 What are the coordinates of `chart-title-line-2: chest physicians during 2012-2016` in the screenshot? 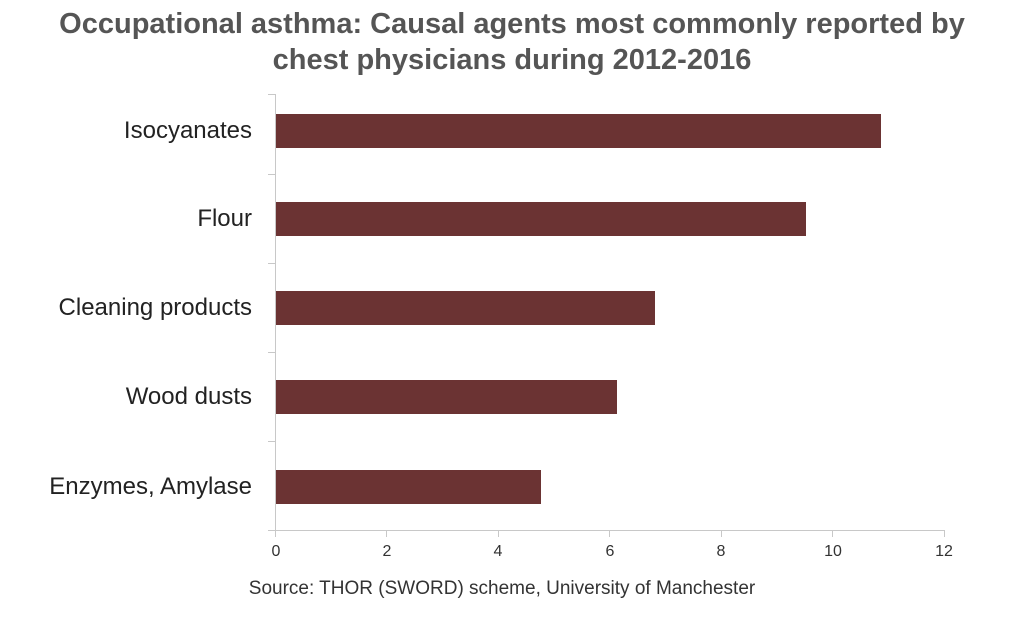 It's located at (512, 60).